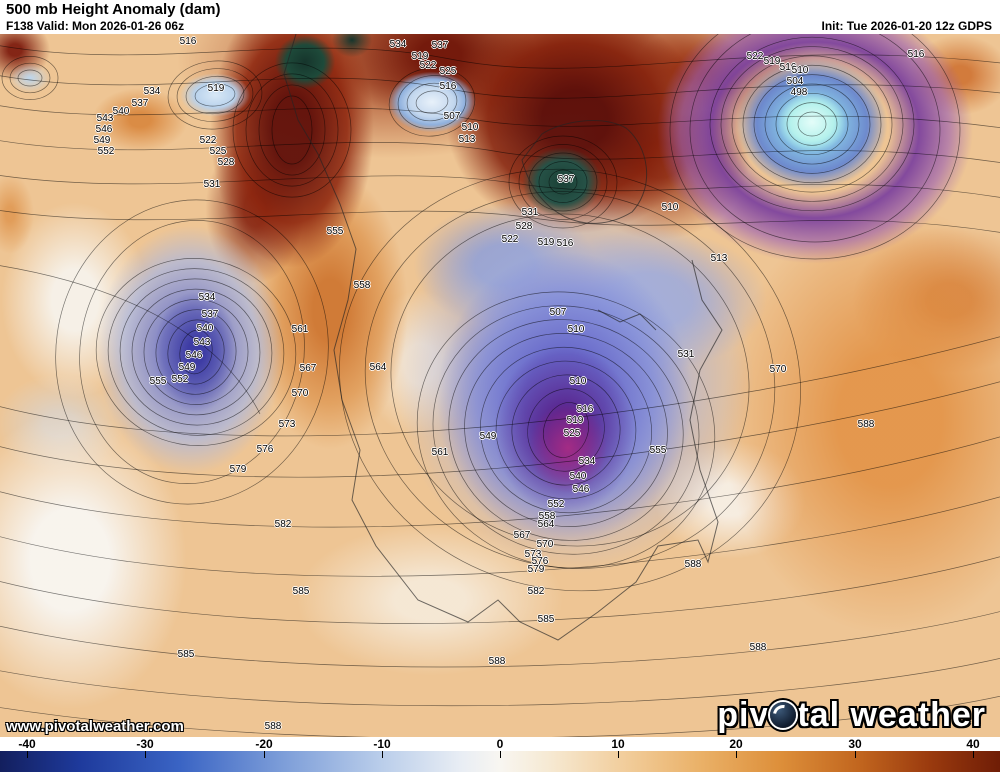  I want to click on logo-globe-icon, so click(783, 715).